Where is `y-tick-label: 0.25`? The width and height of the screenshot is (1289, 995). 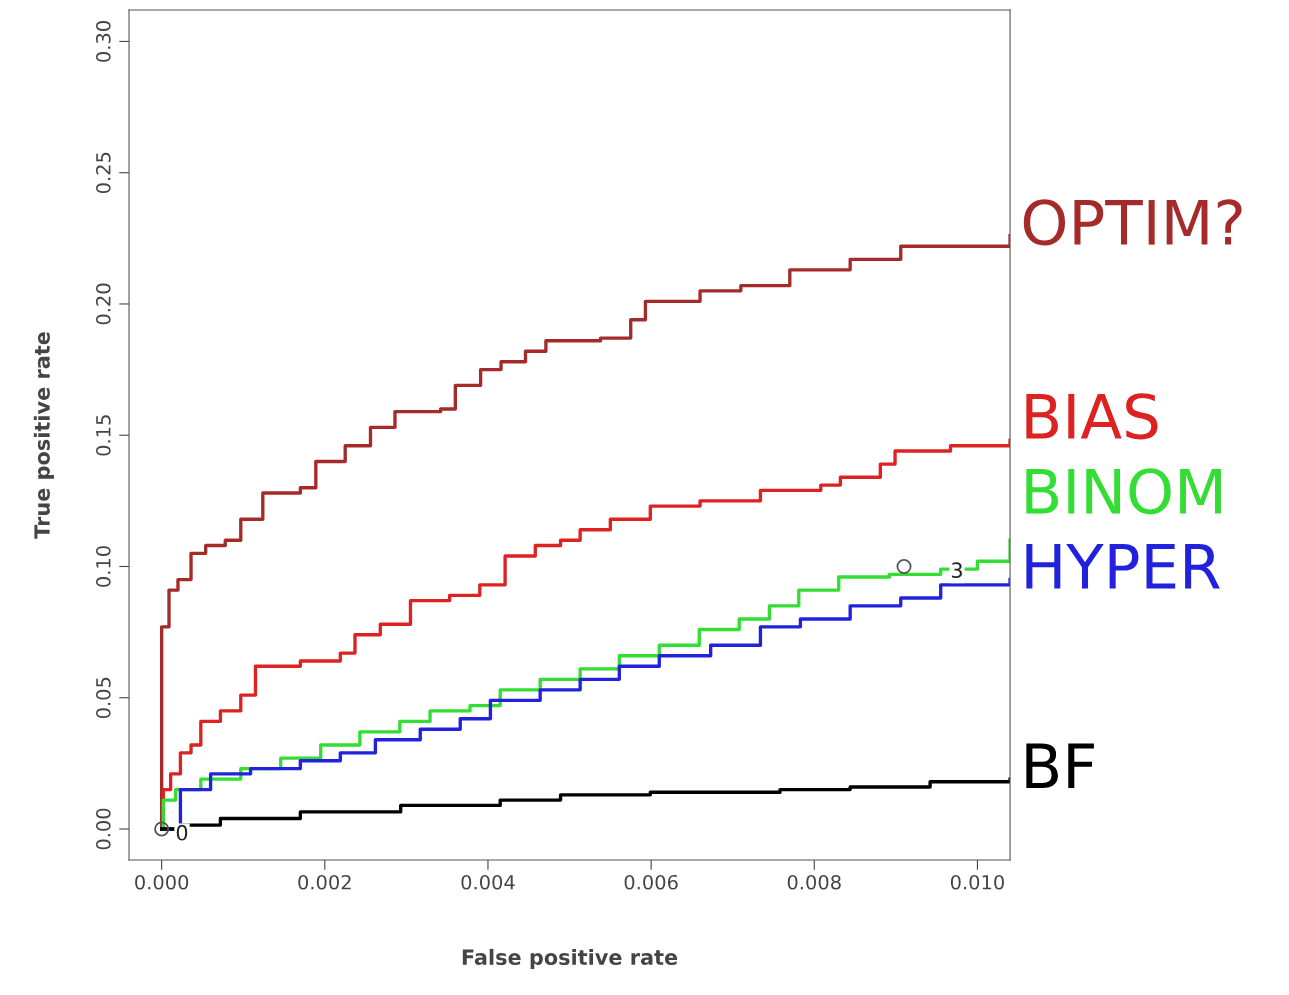 y-tick-label: 0.25 is located at coordinates (103, 173).